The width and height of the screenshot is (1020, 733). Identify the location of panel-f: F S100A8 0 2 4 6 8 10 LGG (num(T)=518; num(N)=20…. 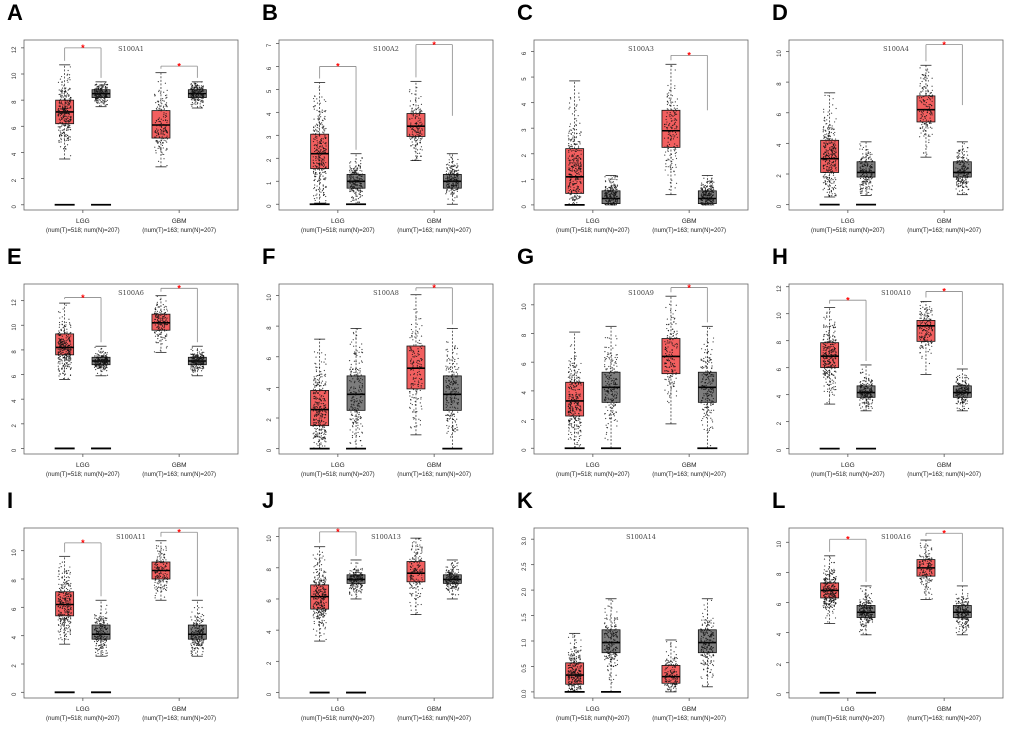
(382, 366).